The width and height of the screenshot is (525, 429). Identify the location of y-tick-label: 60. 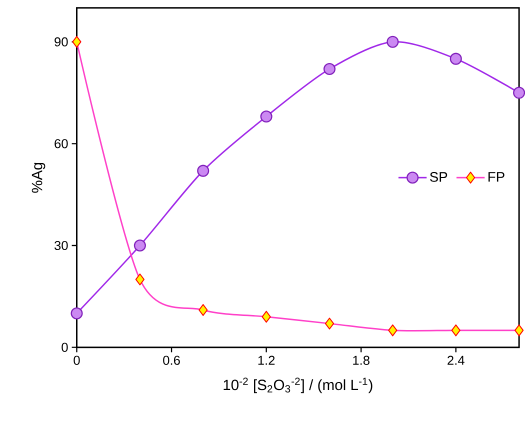
(61, 143).